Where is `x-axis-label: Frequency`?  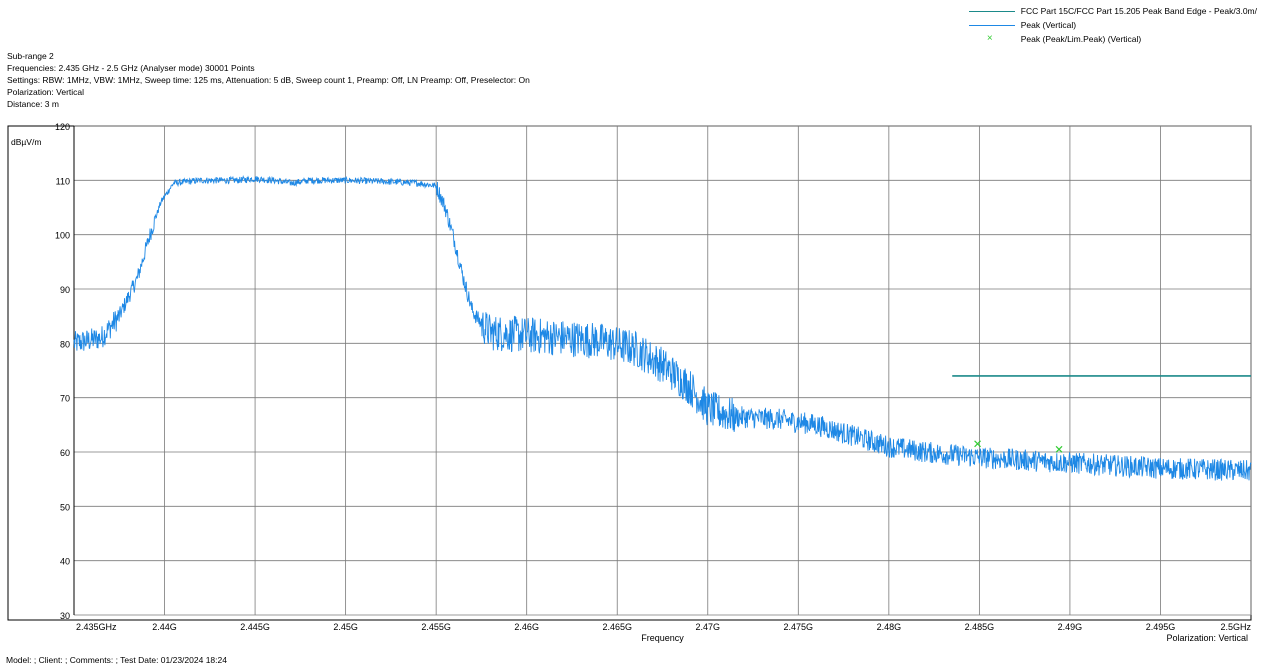 x-axis-label: Frequency is located at coordinates (662, 638).